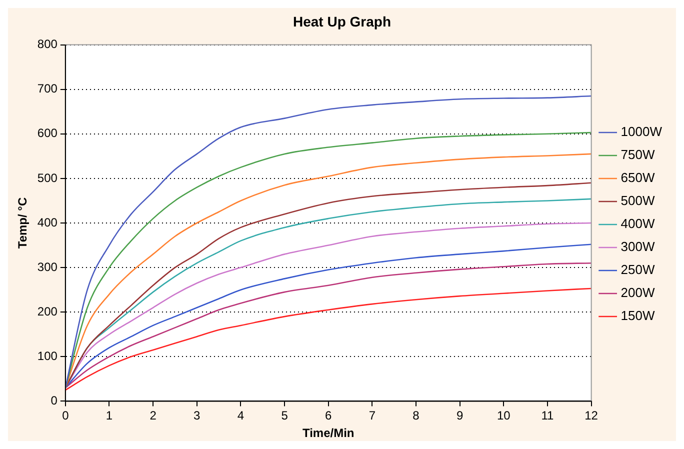 Image resolution: width=684 pixels, height=449 pixels. Describe the element at coordinates (342, 21) in the screenshot. I see `chart-title: Heat Up Graph` at that location.